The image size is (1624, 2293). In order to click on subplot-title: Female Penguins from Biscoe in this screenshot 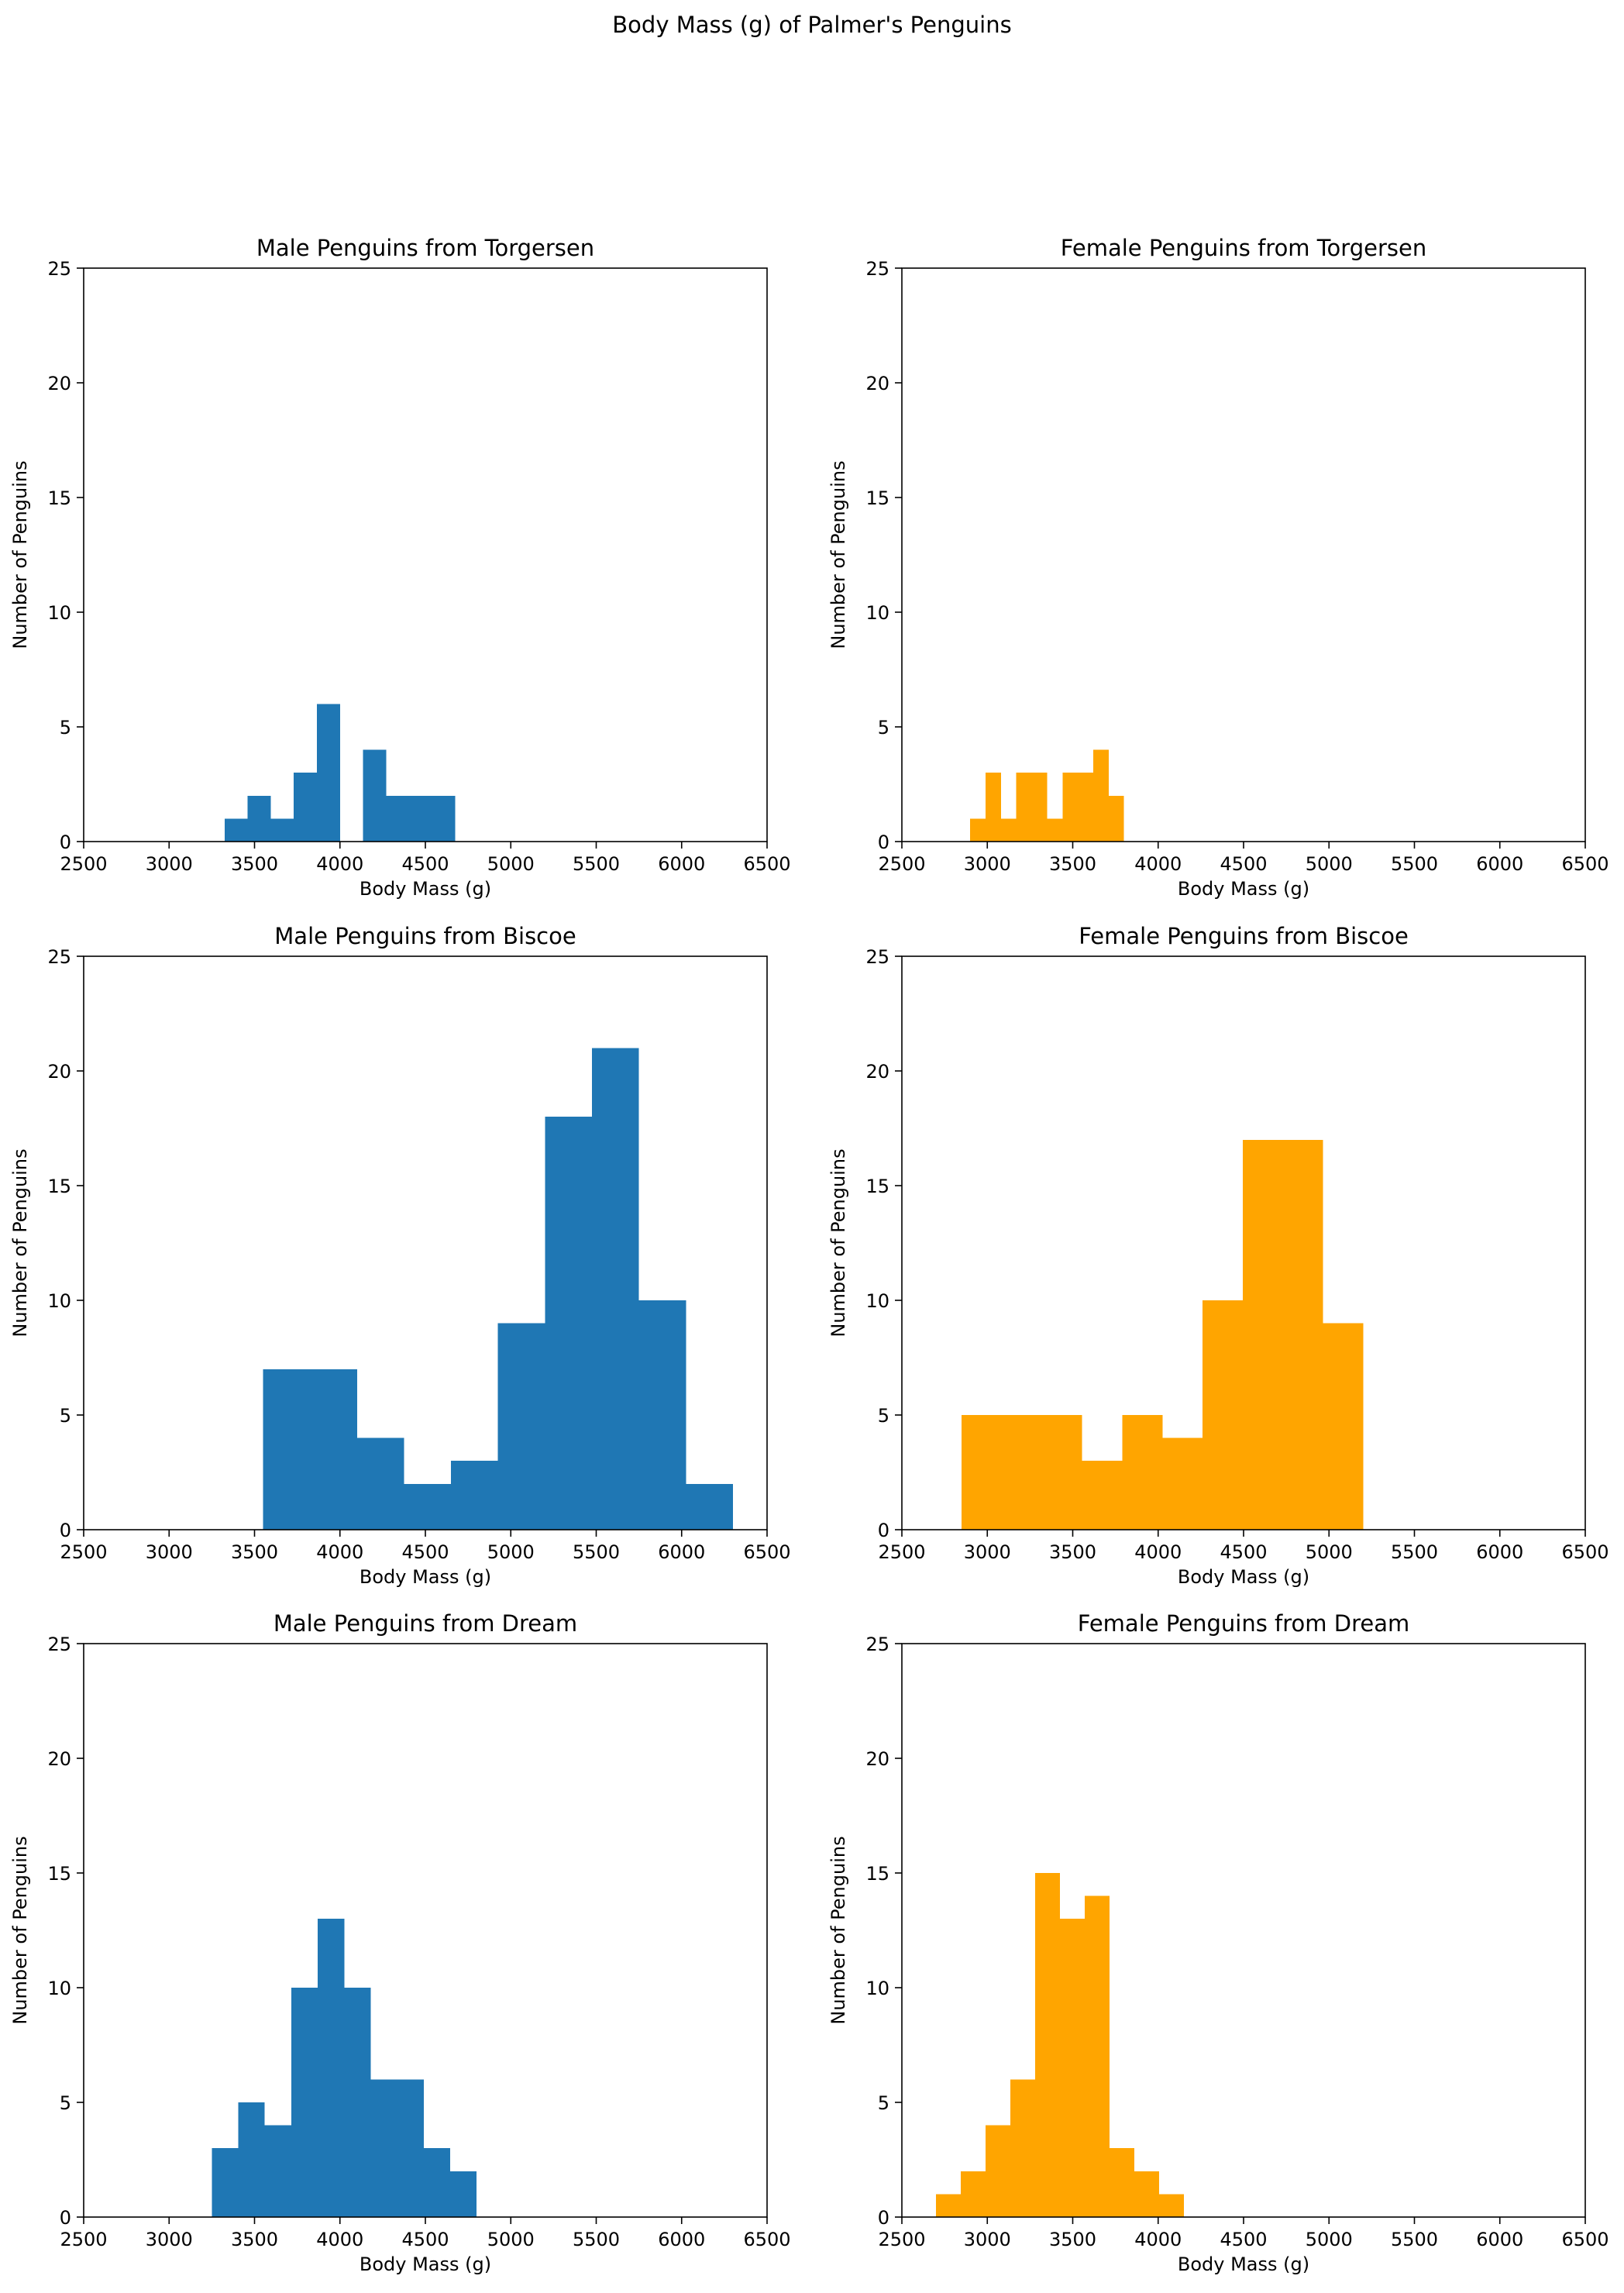, I will do `click(1244, 936)`.